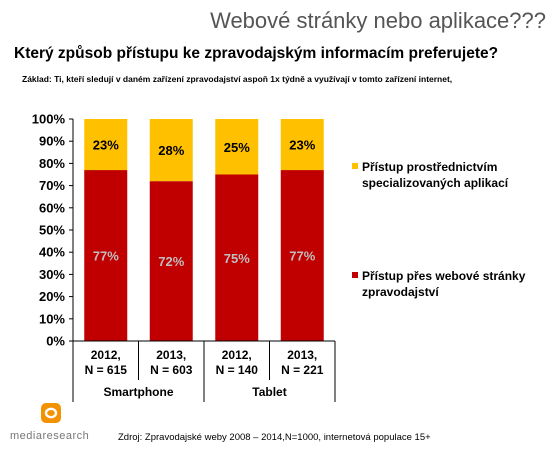 The width and height of the screenshot is (560, 460). I want to click on legend-swatch-apps, so click(355, 166).